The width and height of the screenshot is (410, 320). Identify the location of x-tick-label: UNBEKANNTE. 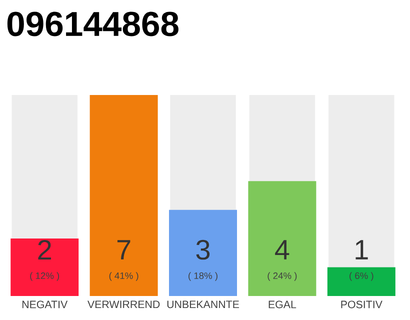
(203, 304).